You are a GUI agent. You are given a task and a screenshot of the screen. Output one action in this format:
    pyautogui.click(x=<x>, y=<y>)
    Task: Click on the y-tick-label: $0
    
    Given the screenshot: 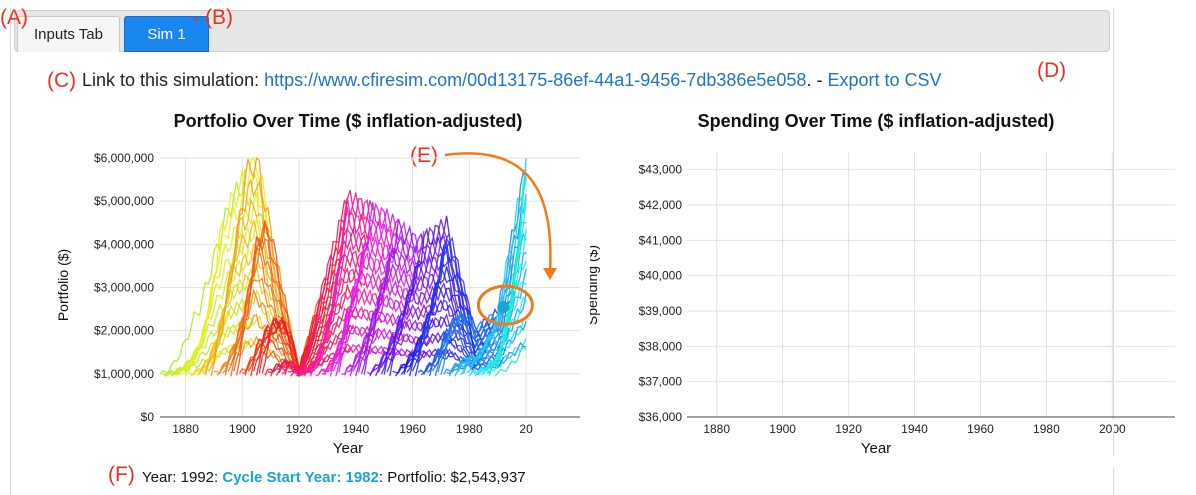 What is the action you would take?
    pyautogui.click(x=148, y=417)
    